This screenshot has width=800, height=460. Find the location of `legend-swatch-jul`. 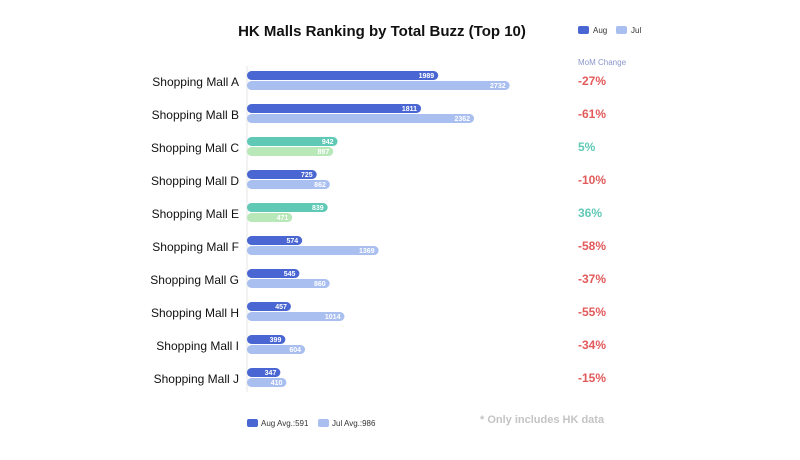

legend-swatch-jul is located at coordinates (621, 30).